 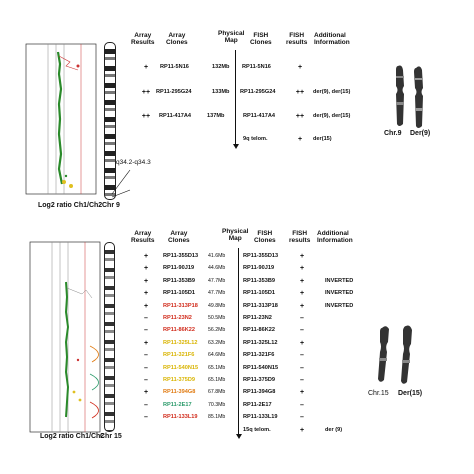 What do you see at coordinates (65, 337) in the screenshot?
I see `bottom-array-profile` at bounding box center [65, 337].